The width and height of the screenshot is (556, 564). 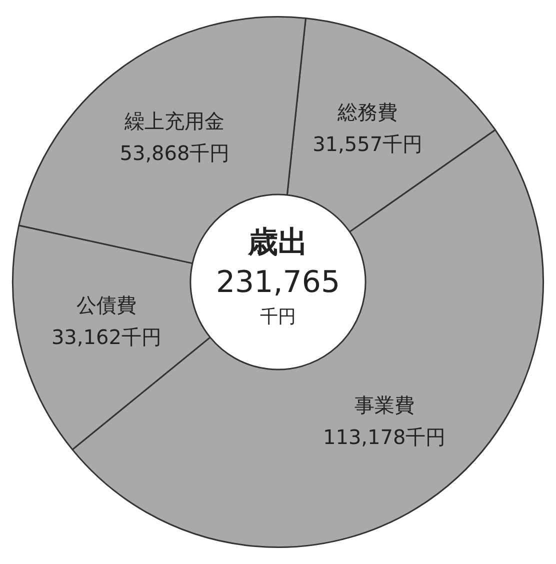 I want to click on slice-label: 繰上充用金, so click(x=174, y=121).